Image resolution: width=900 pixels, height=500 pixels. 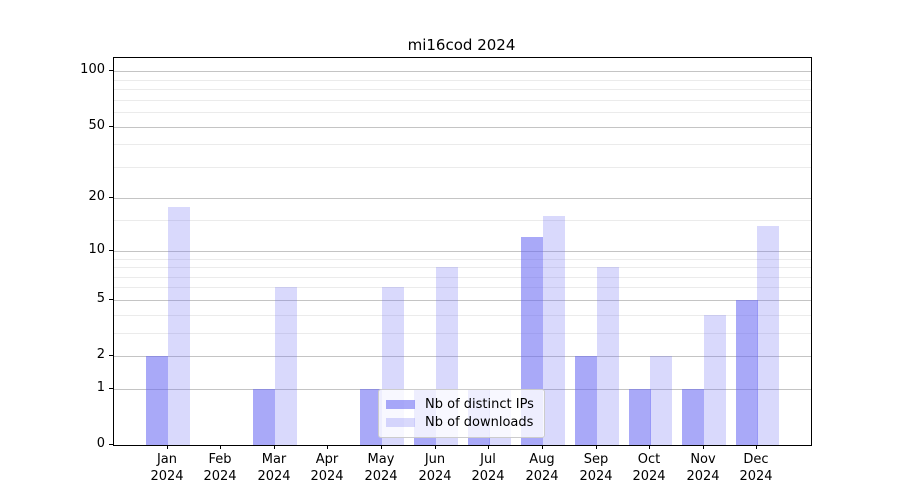 What do you see at coordinates (479, 422) in the screenshot?
I see `legend-label-downloads: Nb of downloads` at bounding box center [479, 422].